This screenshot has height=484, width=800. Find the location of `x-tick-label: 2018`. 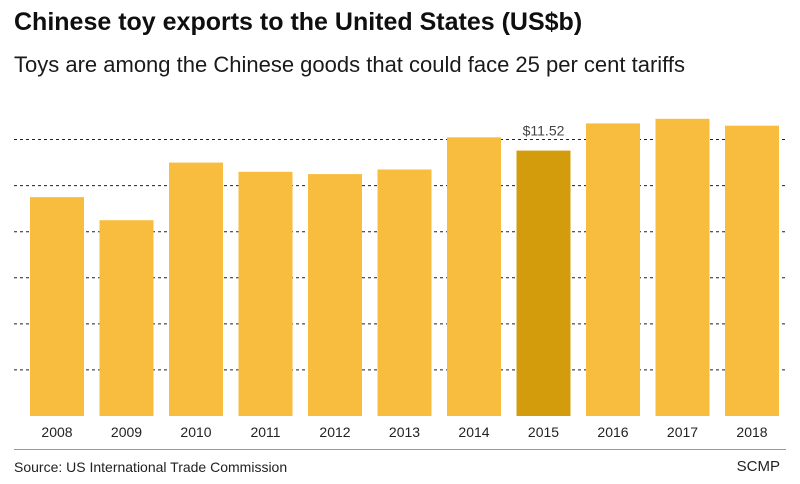

x-tick-label: 2018 is located at coordinates (751, 432).